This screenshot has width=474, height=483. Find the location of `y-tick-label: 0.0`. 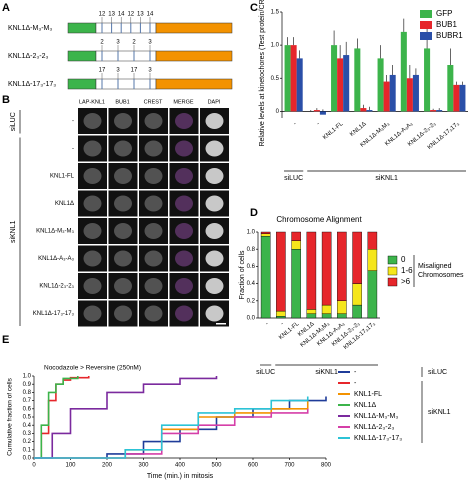

y-tick-label: 0.0 is located at coordinates (251, 319).